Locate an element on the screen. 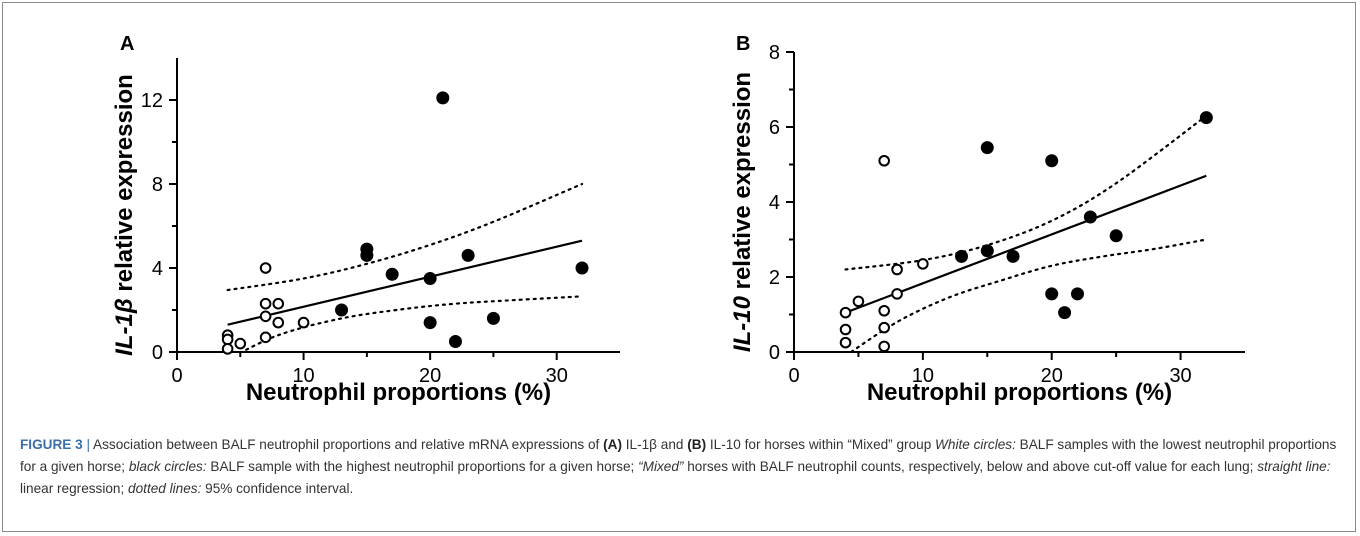 This screenshot has width=1360, height=536. y-axis-title: IL-10 relative expression is located at coordinates (742, 212).